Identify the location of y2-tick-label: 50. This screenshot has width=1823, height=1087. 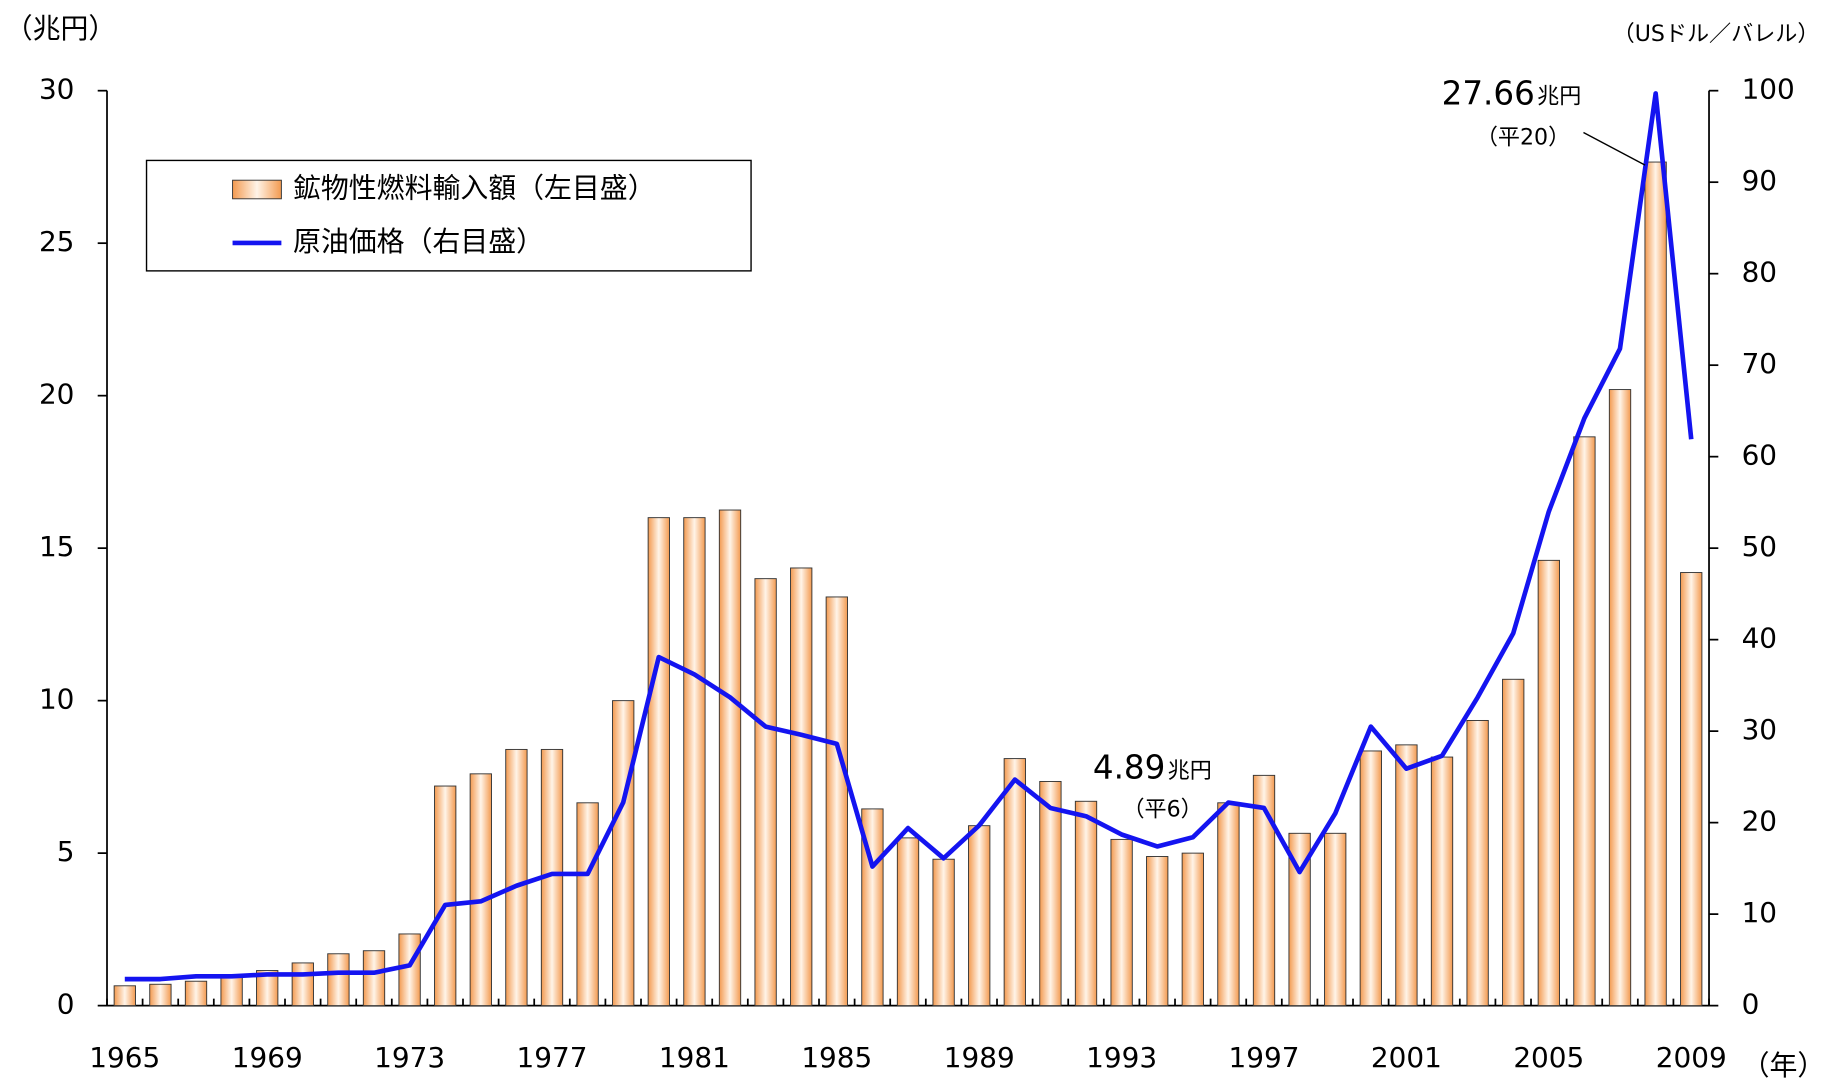
(1760, 546).